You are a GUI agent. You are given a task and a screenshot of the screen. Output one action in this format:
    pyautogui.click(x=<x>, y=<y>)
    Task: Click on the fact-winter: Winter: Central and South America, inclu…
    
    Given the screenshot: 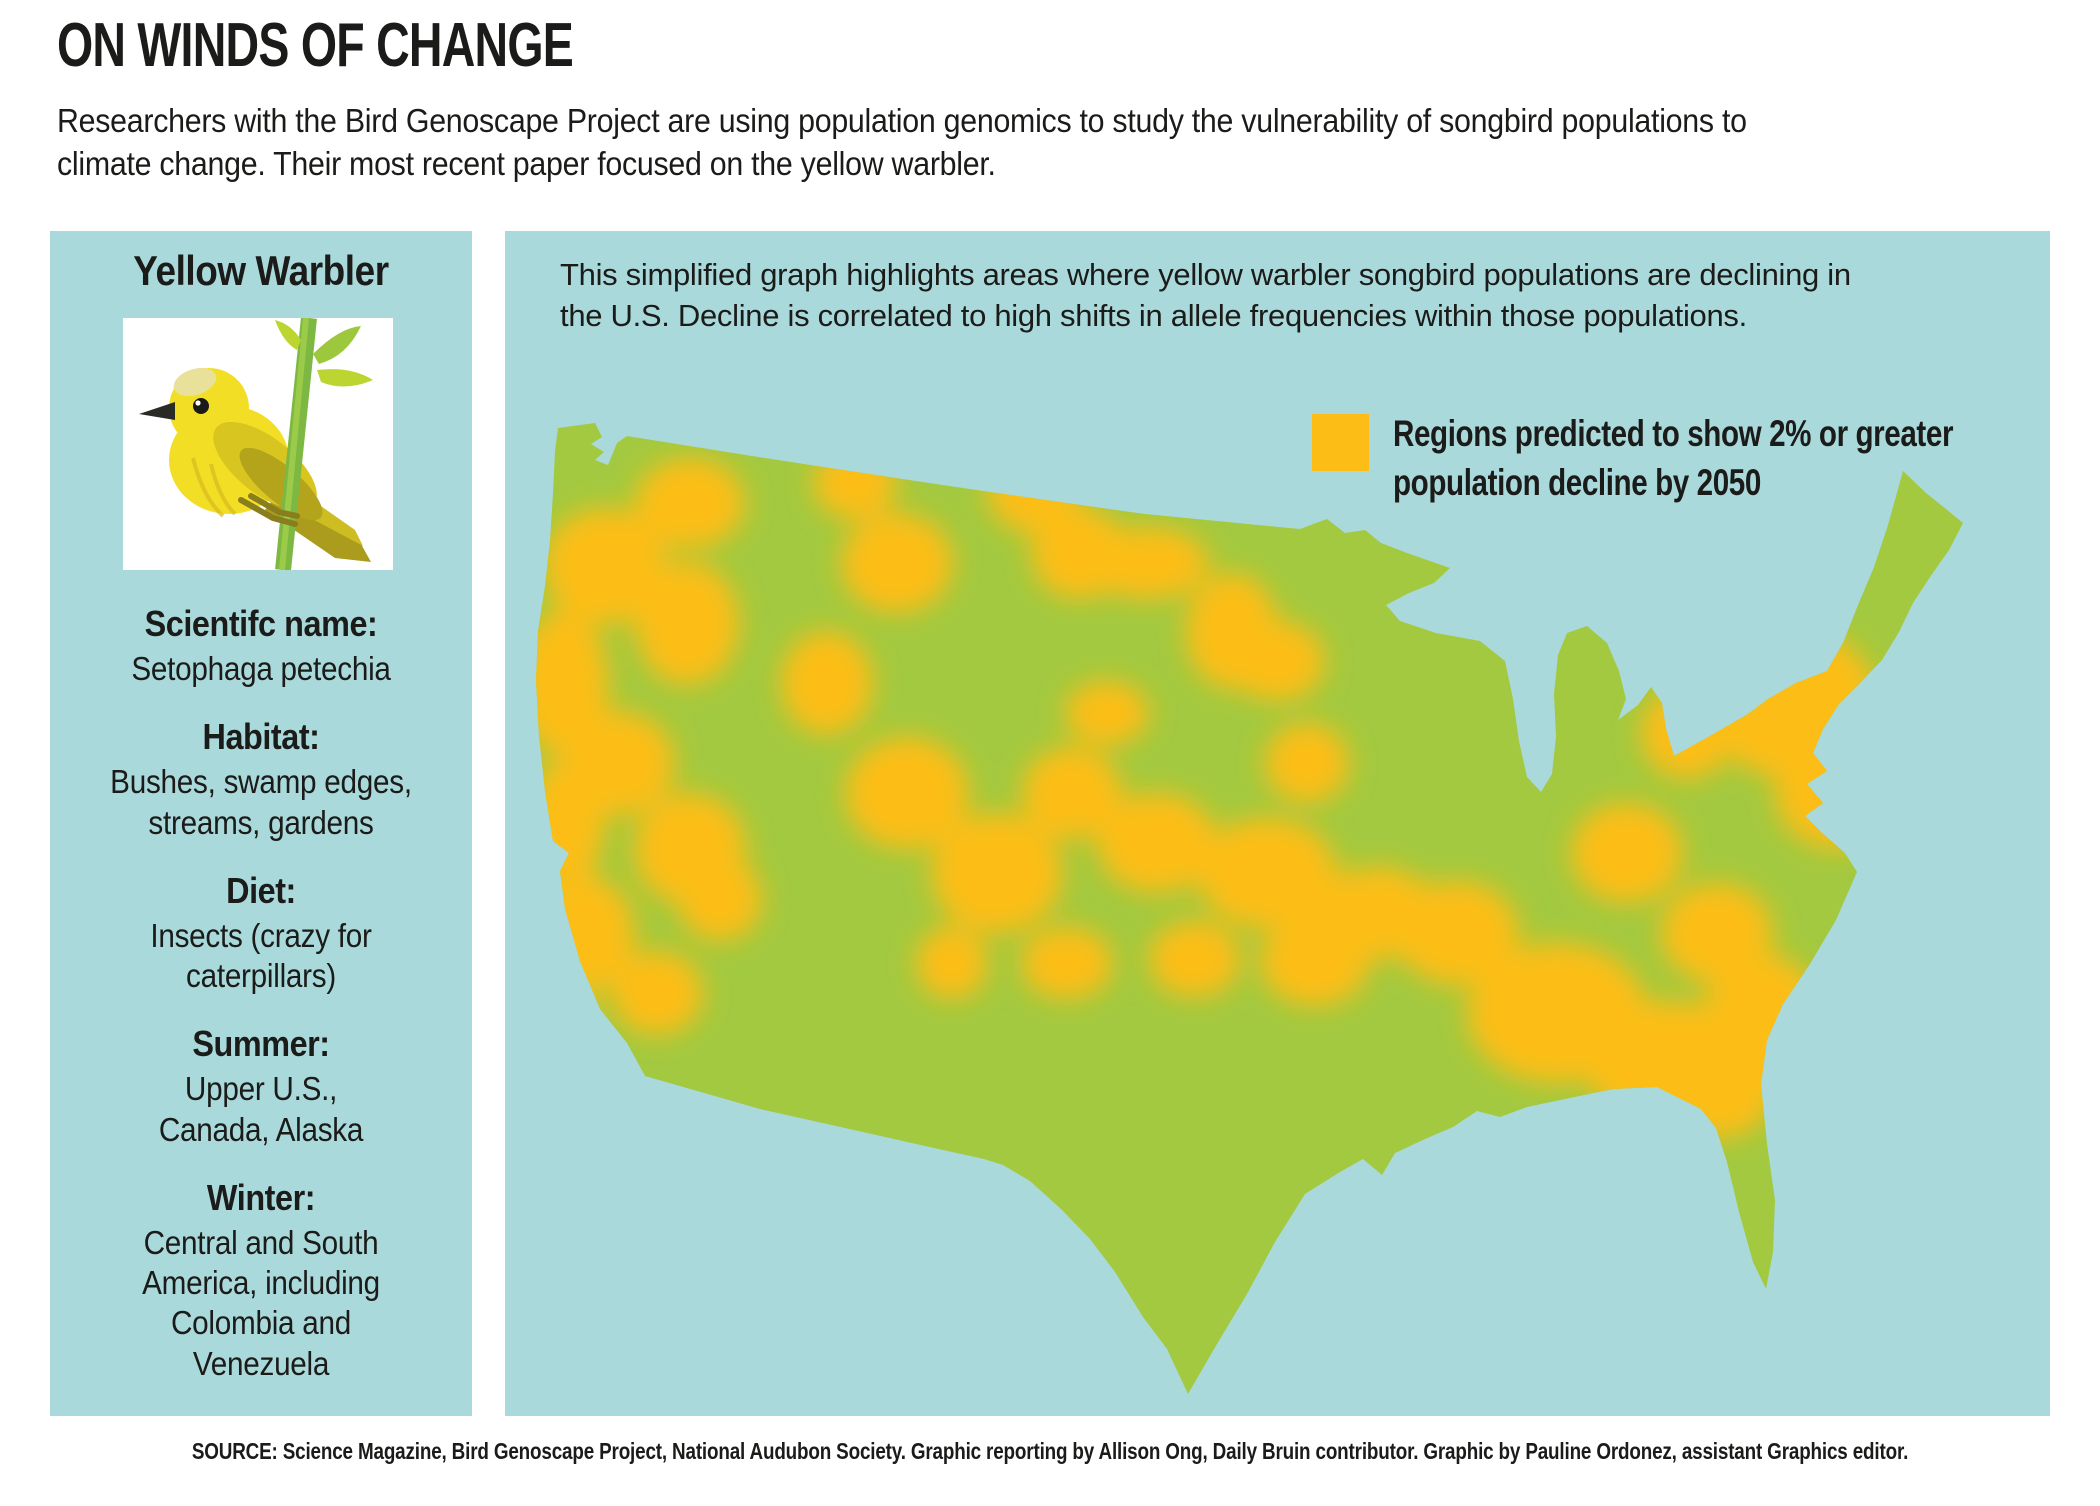 What is the action you would take?
    pyautogui.click(x=261, y=1280)
    